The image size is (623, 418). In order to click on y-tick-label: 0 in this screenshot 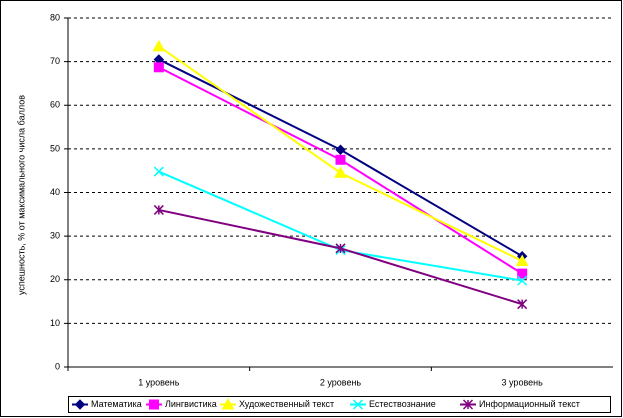, I will do `click(57, 366)`.